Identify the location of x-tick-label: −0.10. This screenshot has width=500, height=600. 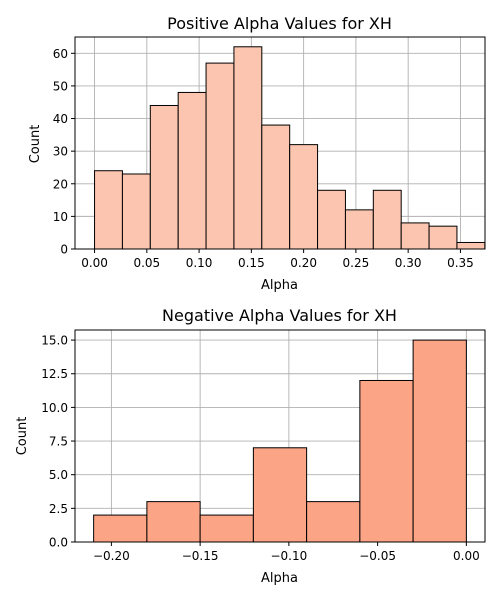
(288, 556).